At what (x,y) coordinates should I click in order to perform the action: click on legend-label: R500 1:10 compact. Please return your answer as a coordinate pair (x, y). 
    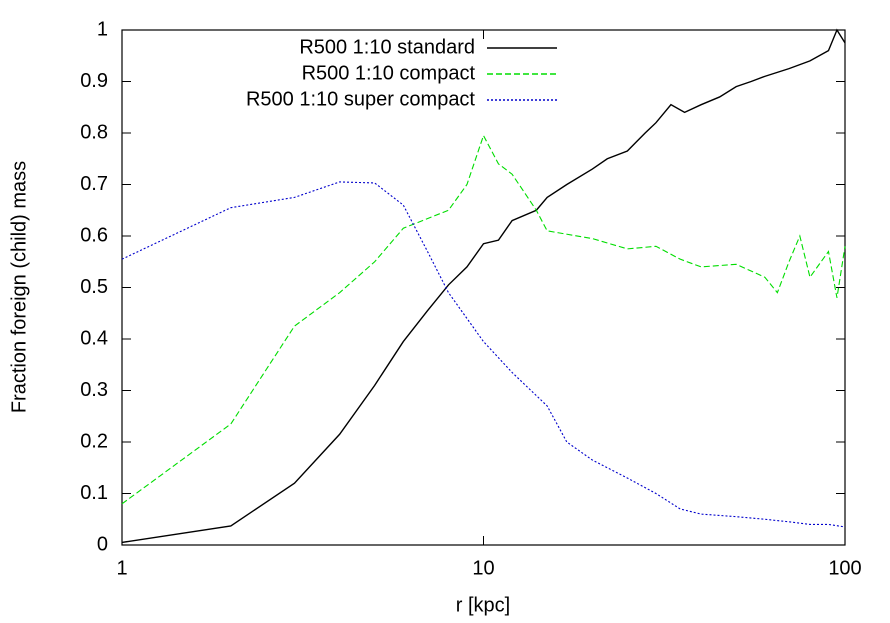
    Looking at the image, I should click on (389, 73).